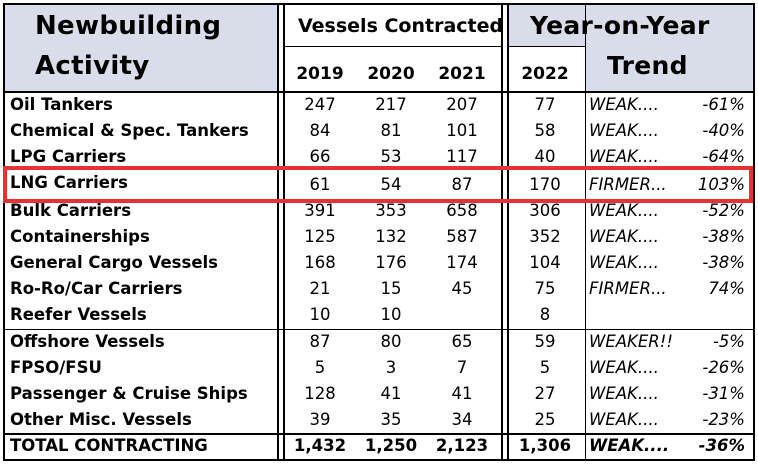 This screenshot has width=758, height=467. Describe the element at coordinates (545, 288) in the screenshot. I see `cell-2022: 75` at that location.